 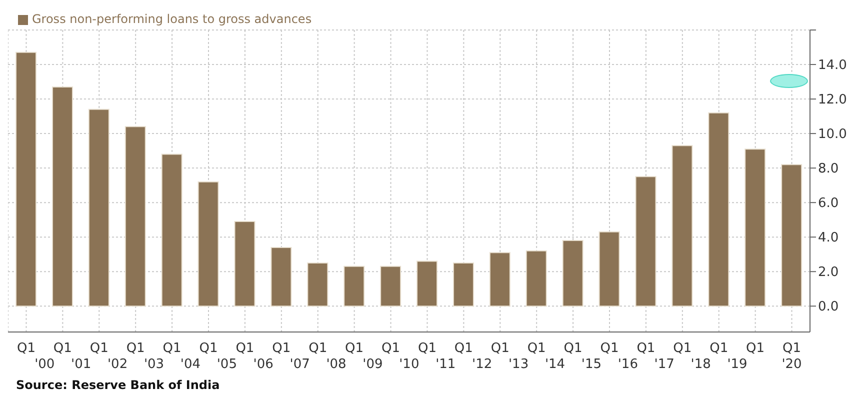 I want to click on x-tick-label: Q1 '07, so click(x=309, y=356).